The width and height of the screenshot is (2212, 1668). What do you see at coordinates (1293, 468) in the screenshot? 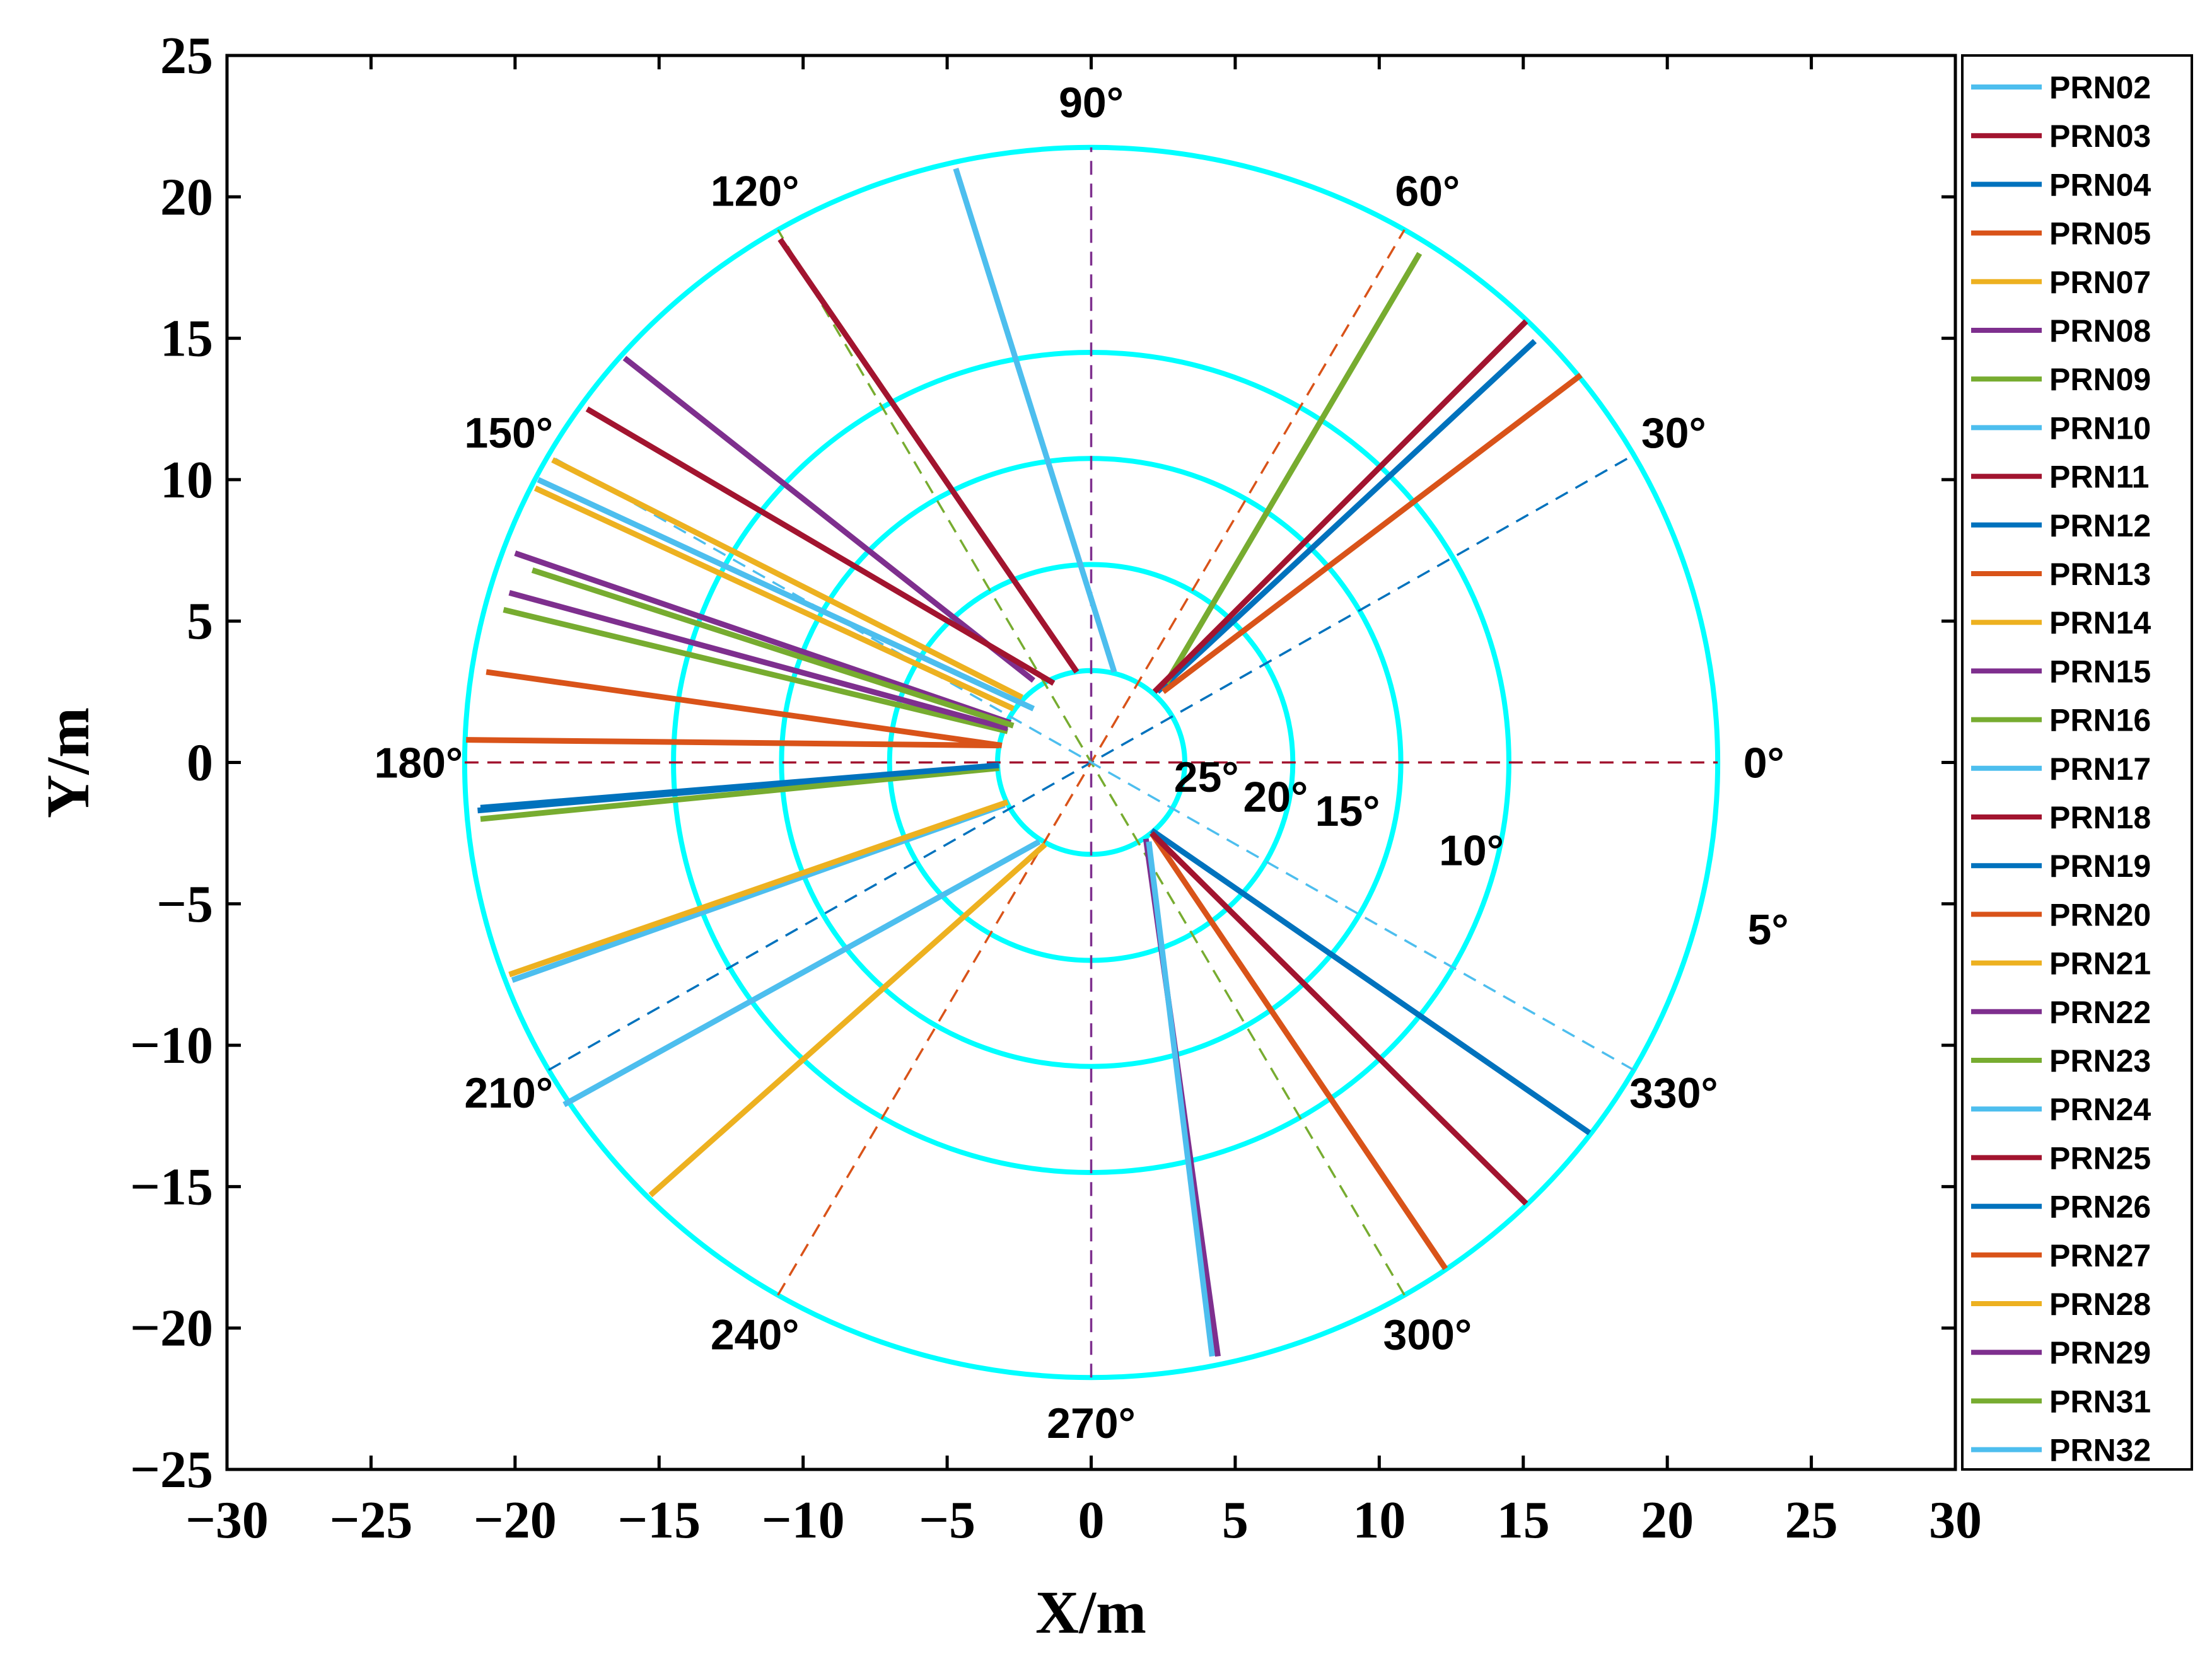
I see `series-prn09` at bounding box center [1293, 468].